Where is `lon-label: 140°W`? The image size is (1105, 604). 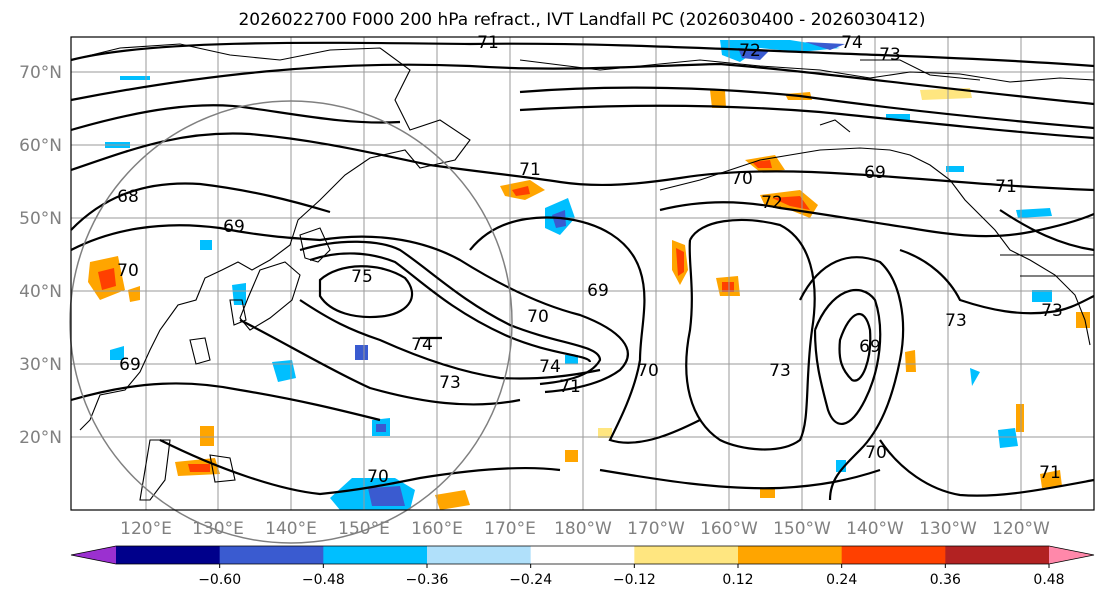 lon-label: 140°W is located at coordinates (875, 529).